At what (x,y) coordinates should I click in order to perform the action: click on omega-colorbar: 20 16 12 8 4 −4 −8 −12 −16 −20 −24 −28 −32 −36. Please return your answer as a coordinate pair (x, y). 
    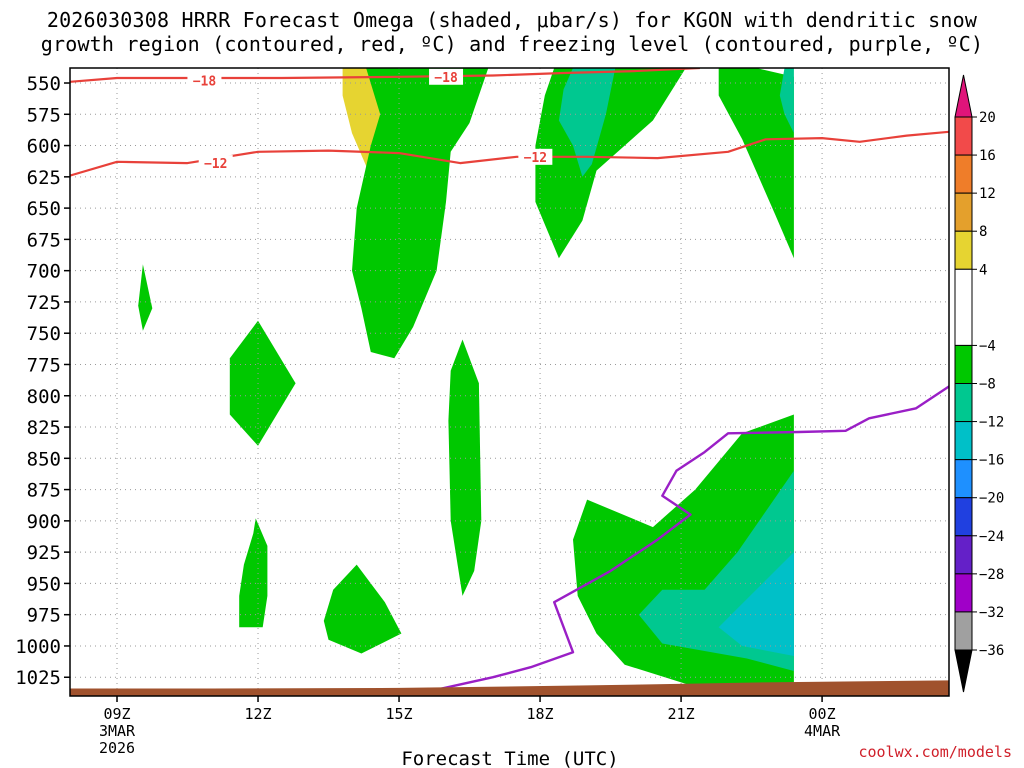
    Looking at the image, I should click on (979, 383).